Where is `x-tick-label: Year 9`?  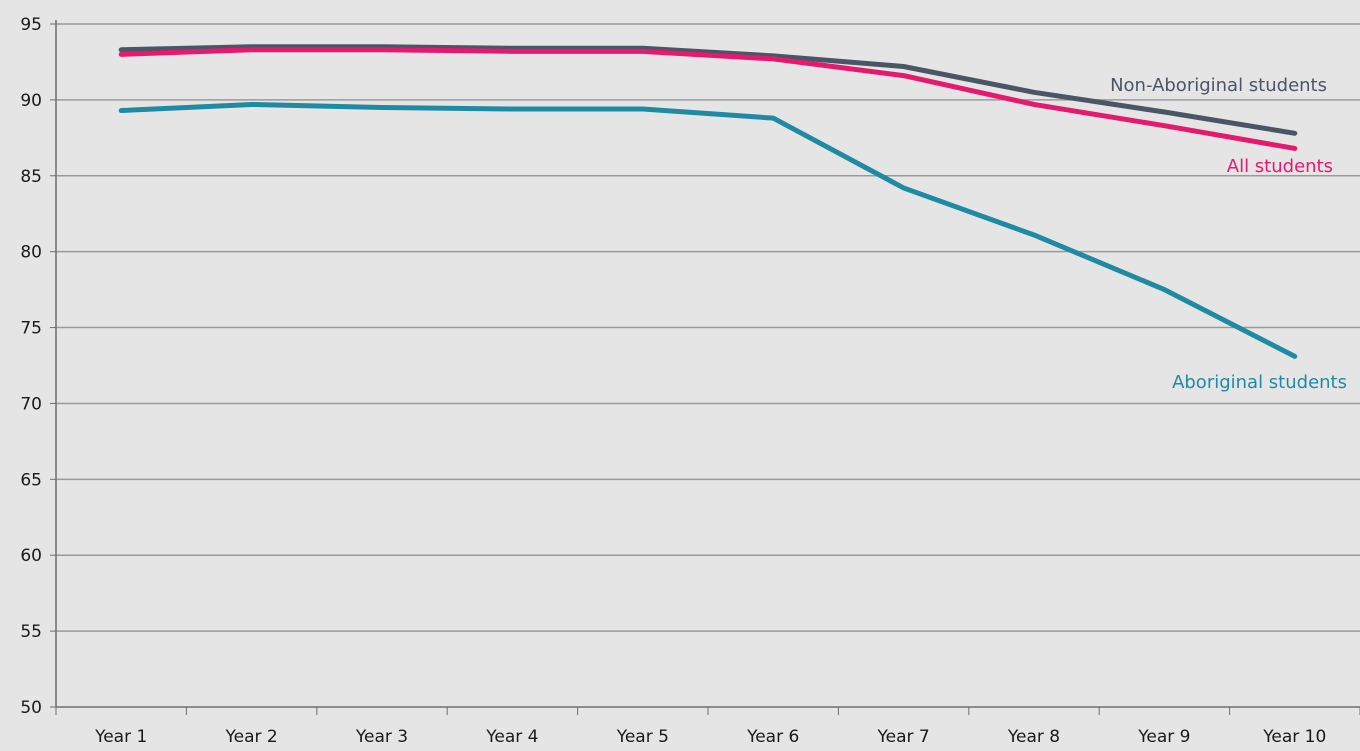
x-tick-label: Year 9 is located at coordinates (1163, 737).